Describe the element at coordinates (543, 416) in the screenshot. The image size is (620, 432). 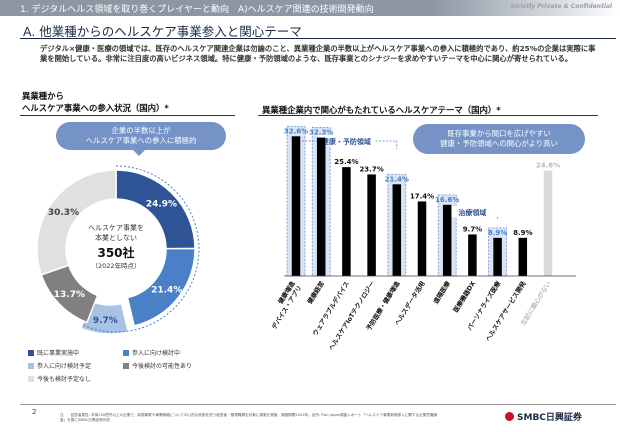
I see `brand-logo: SMBC日興証券` at that location.